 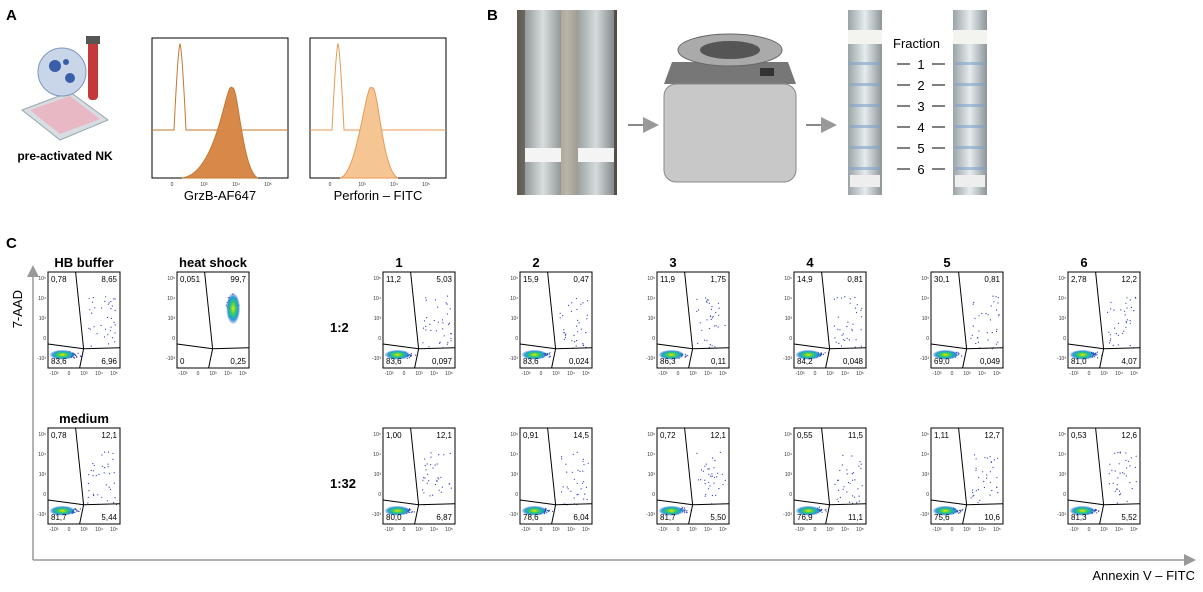 I want to click on quadrant-value: 12,6, so click(x=1129, y=435).